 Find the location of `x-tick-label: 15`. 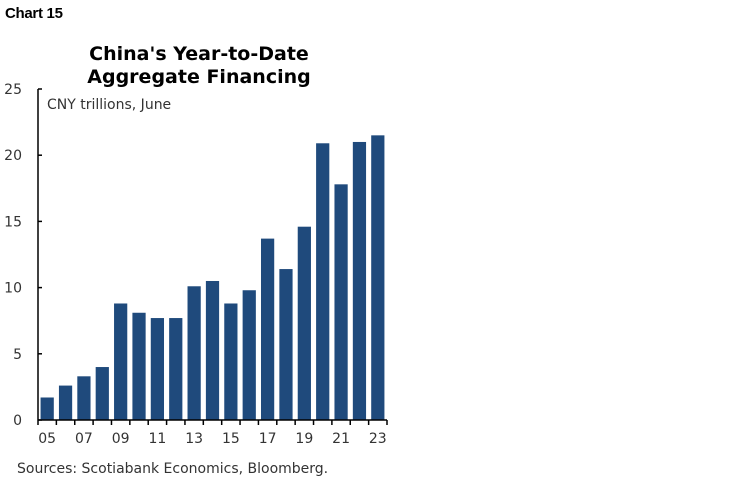

x-tick-label: 15 is located at coordinates (231, 439).